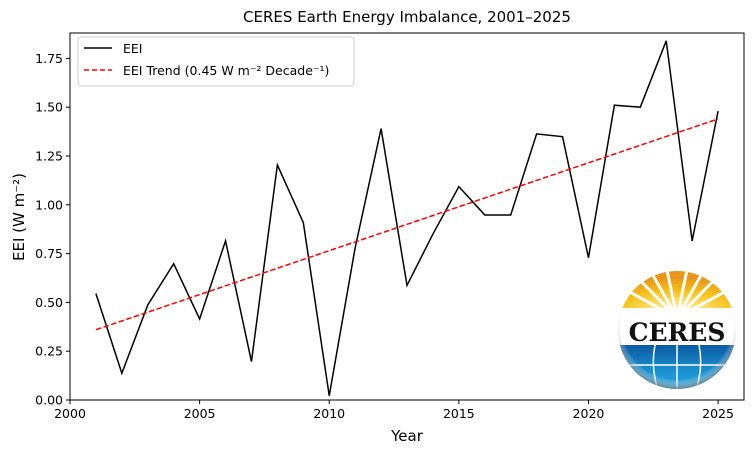  Describe the element at coordinates (70, 413) in the screenshot. I see `x-tick-label: 2000` at that location.